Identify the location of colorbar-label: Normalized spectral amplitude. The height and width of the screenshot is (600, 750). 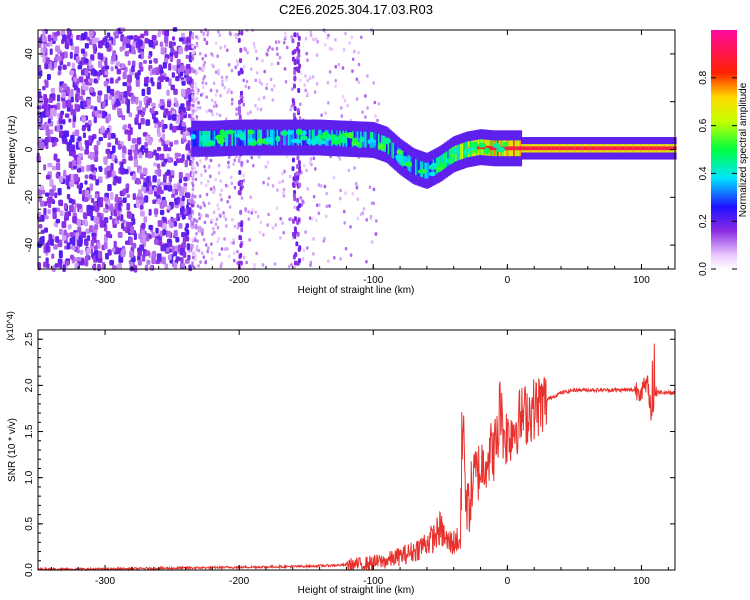
(743, 149).